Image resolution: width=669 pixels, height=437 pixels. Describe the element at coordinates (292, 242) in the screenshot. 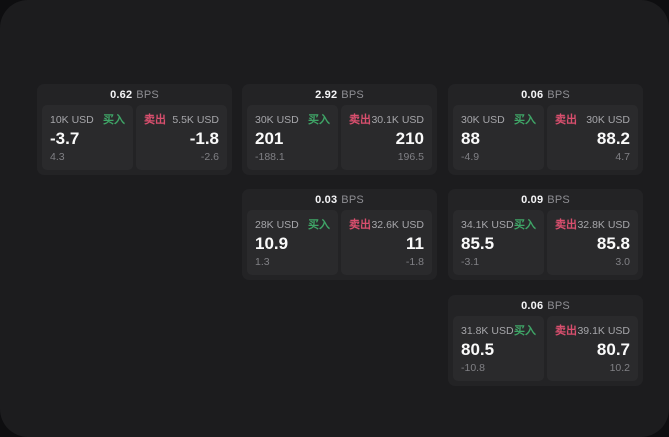

I see `buy-panel: 28K USD 买入 10.9 1.3` at that location.